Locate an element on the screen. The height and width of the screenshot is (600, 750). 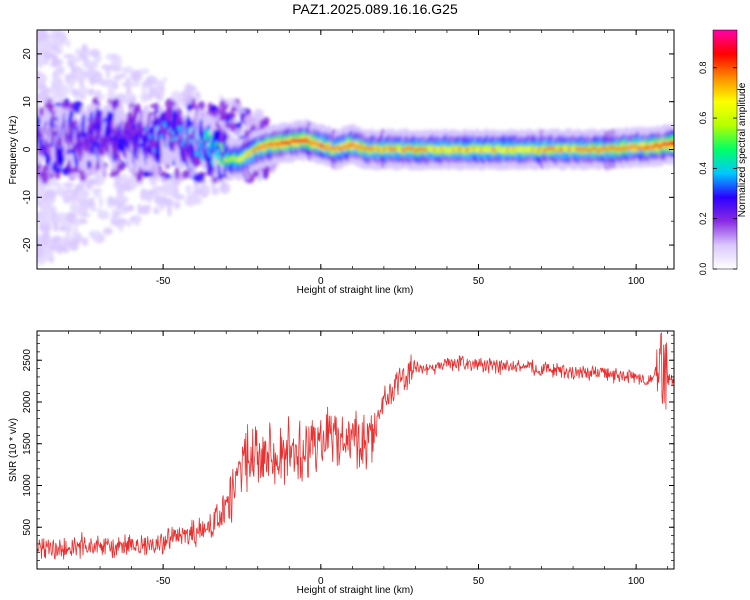
y-tick-label: -20 is located at coordinates (27, 244).